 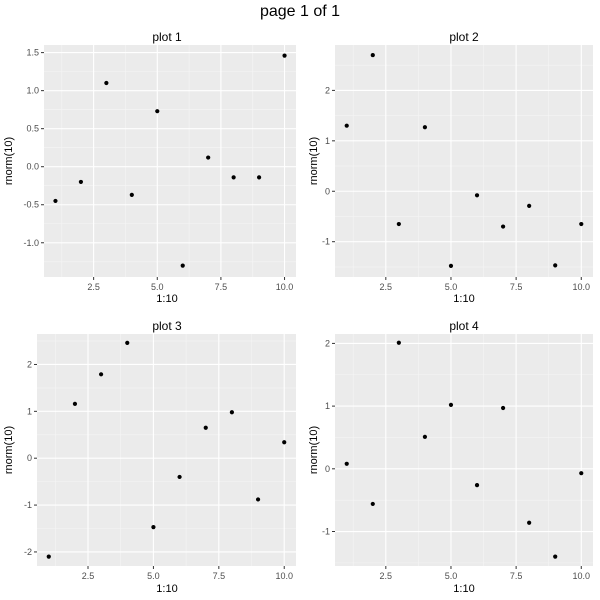 I want to click on y-tick-label: 1.5, so click(x=32, y=53).